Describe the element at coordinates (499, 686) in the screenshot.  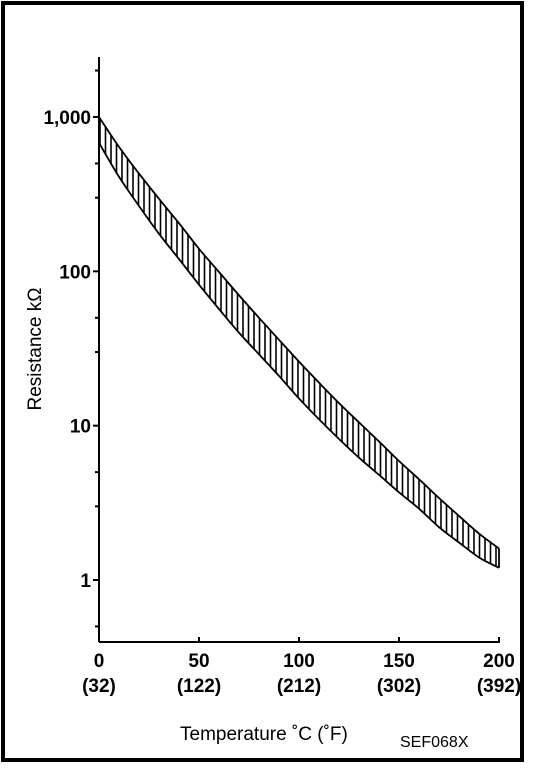
I see `x-tick-sublabel: (392)` at that location.